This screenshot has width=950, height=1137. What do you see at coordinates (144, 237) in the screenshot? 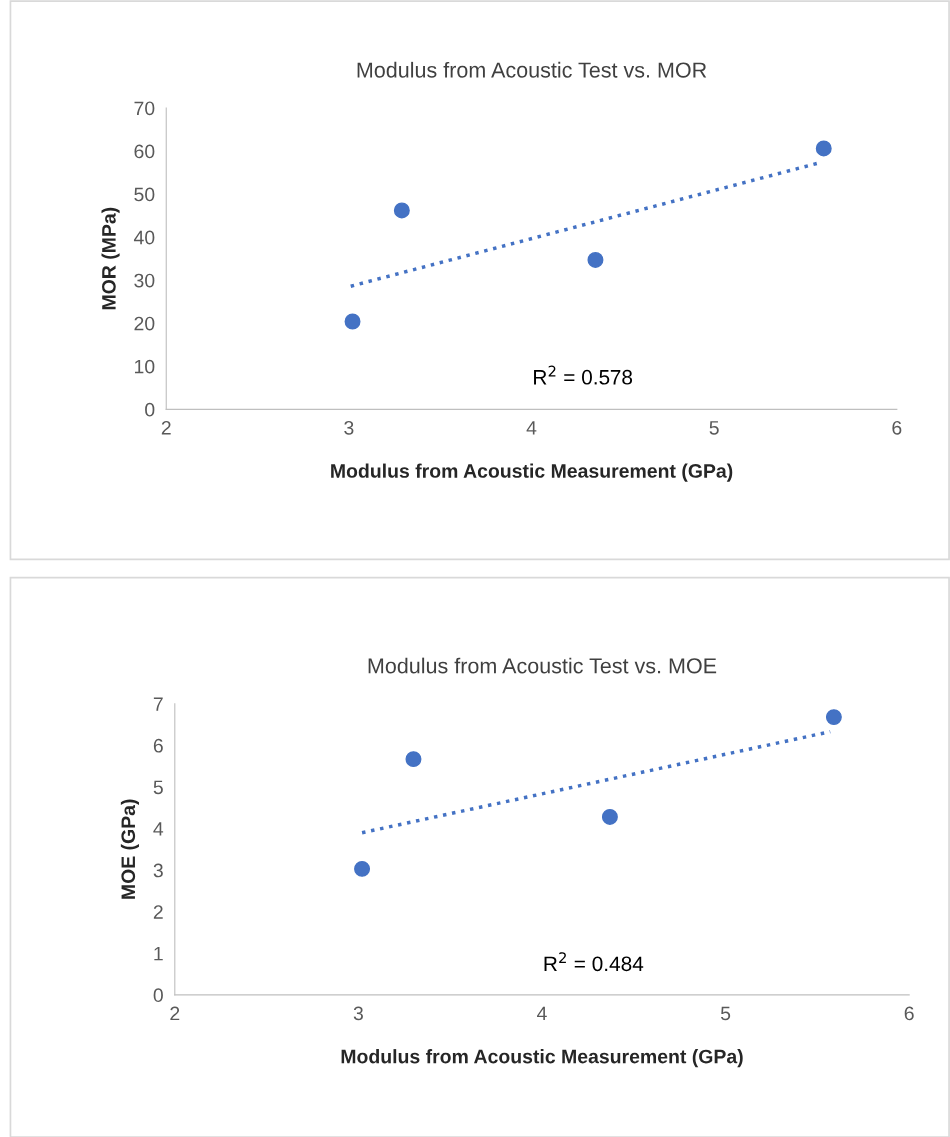
I see `y-tick-label: 40` at bounding box center [144, 237].